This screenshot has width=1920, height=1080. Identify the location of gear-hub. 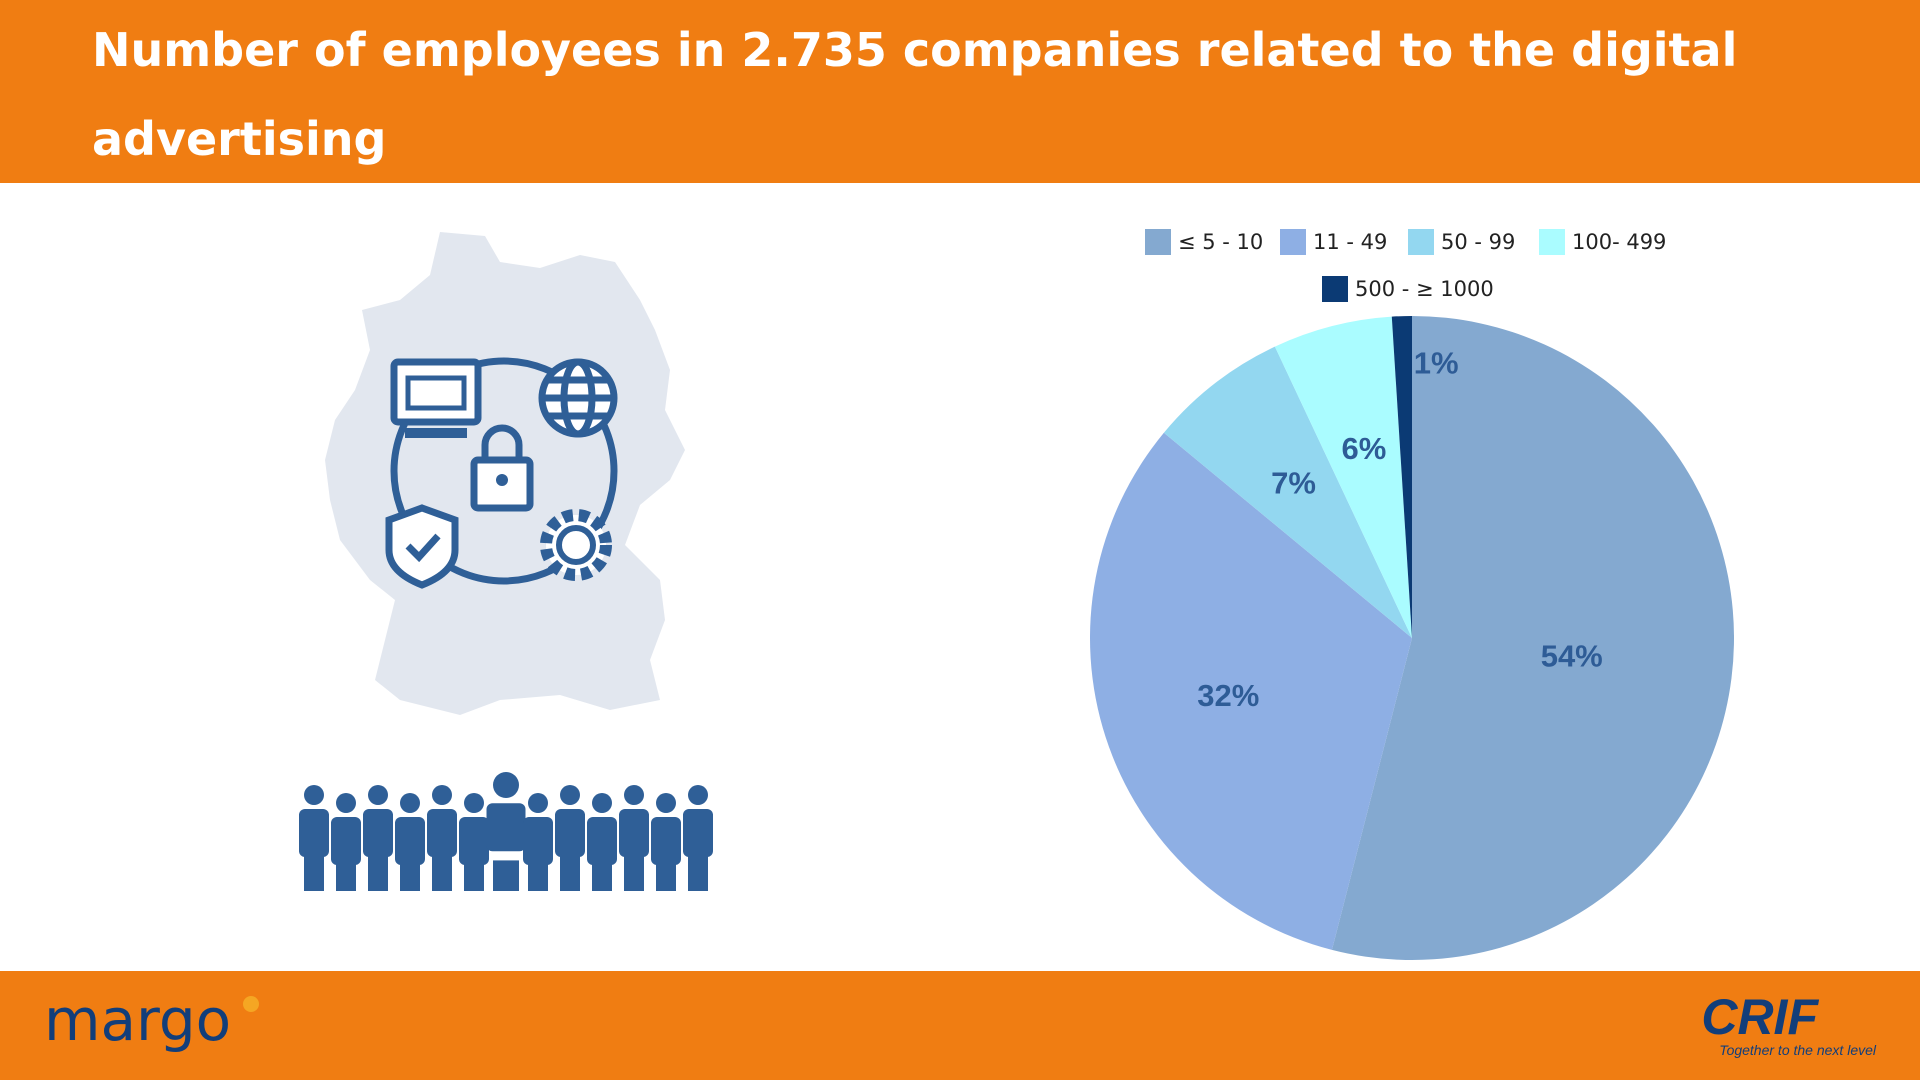
(576, 545).